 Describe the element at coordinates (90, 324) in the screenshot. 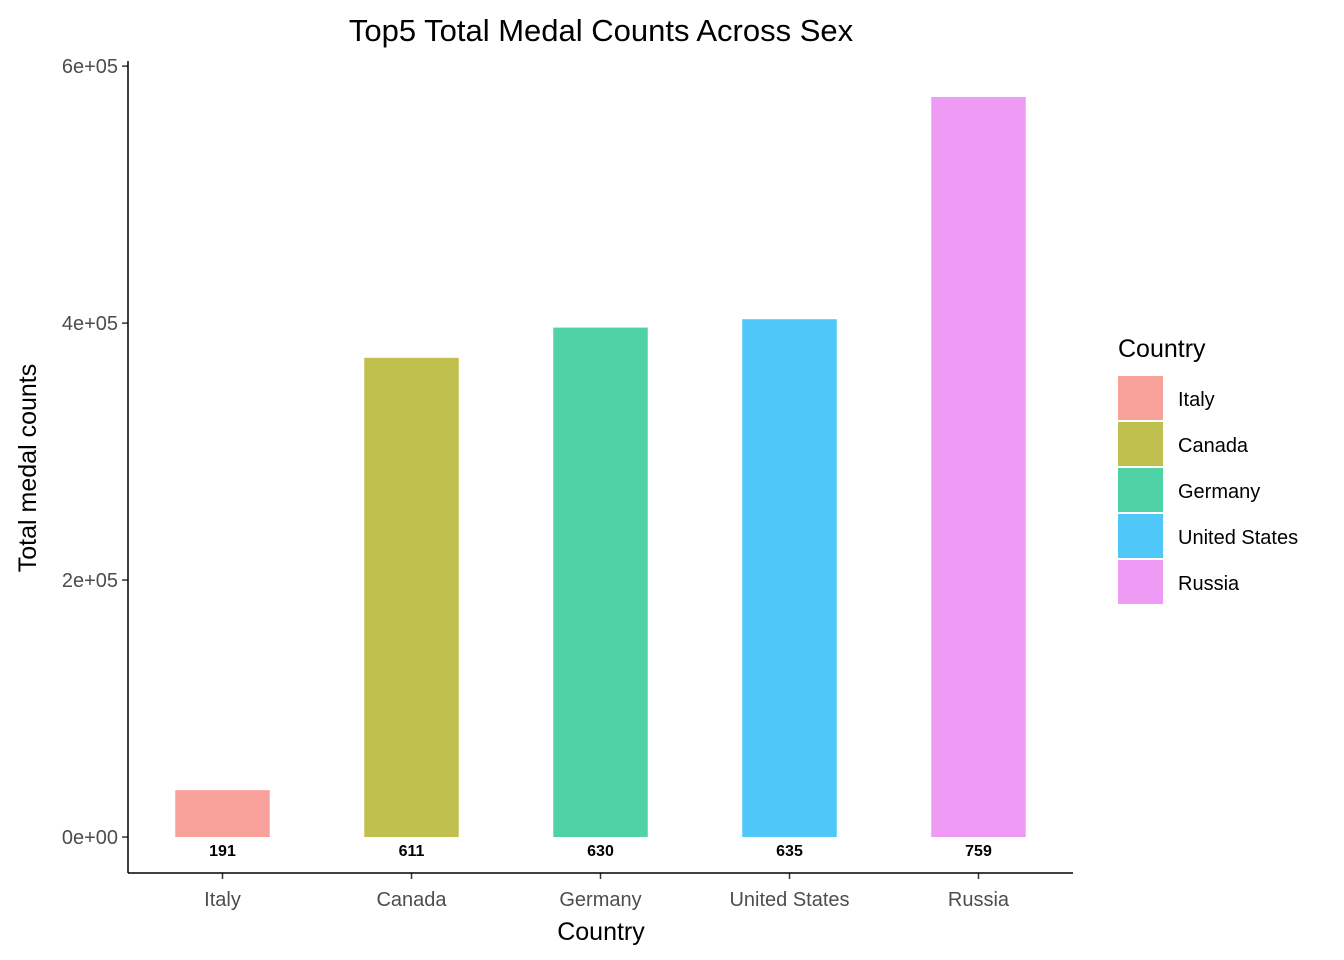

I see `y-tick-label: 4e+05` at that location.